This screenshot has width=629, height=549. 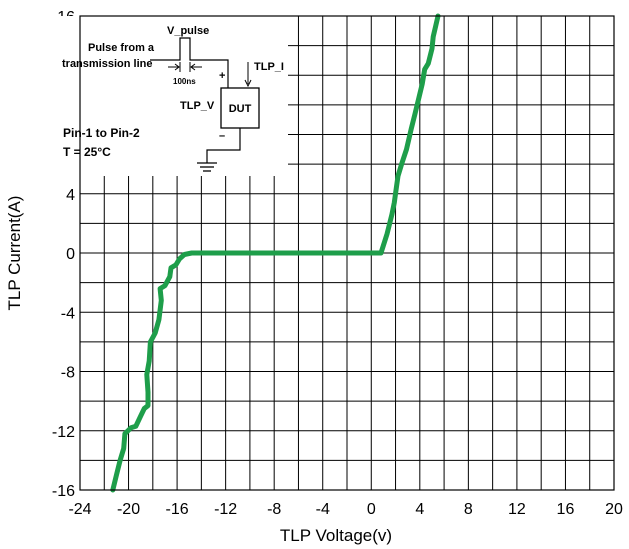 What do you see at coordinates (188, 31) in the screenshot?
I see `v-pulse-label: V_pulse` at bounding box center [188, 31].